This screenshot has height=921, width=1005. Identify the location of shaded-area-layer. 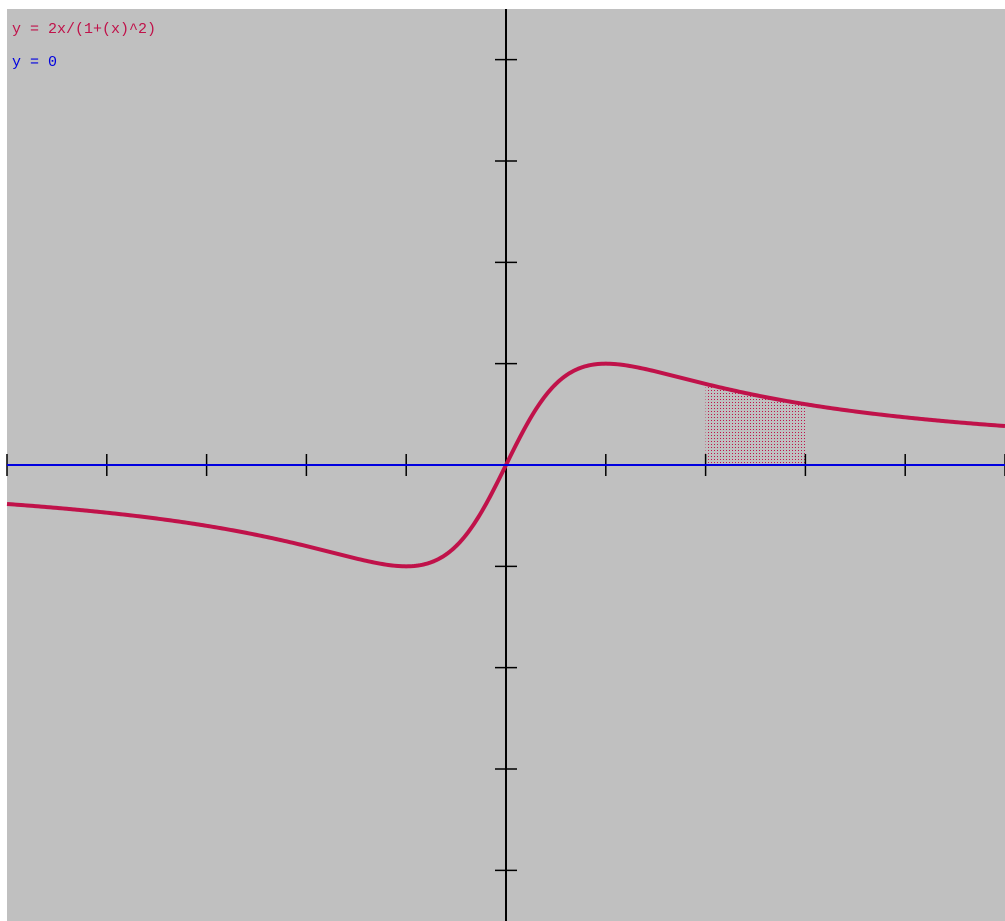
(755, 424).